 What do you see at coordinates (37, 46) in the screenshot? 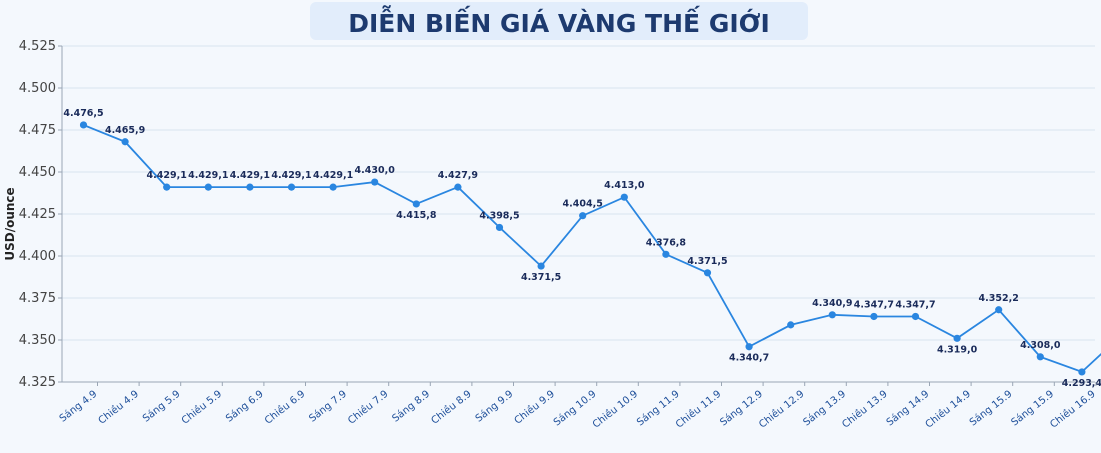
I see `y-tick-label: 4.525` at bounding box center [37, 46].